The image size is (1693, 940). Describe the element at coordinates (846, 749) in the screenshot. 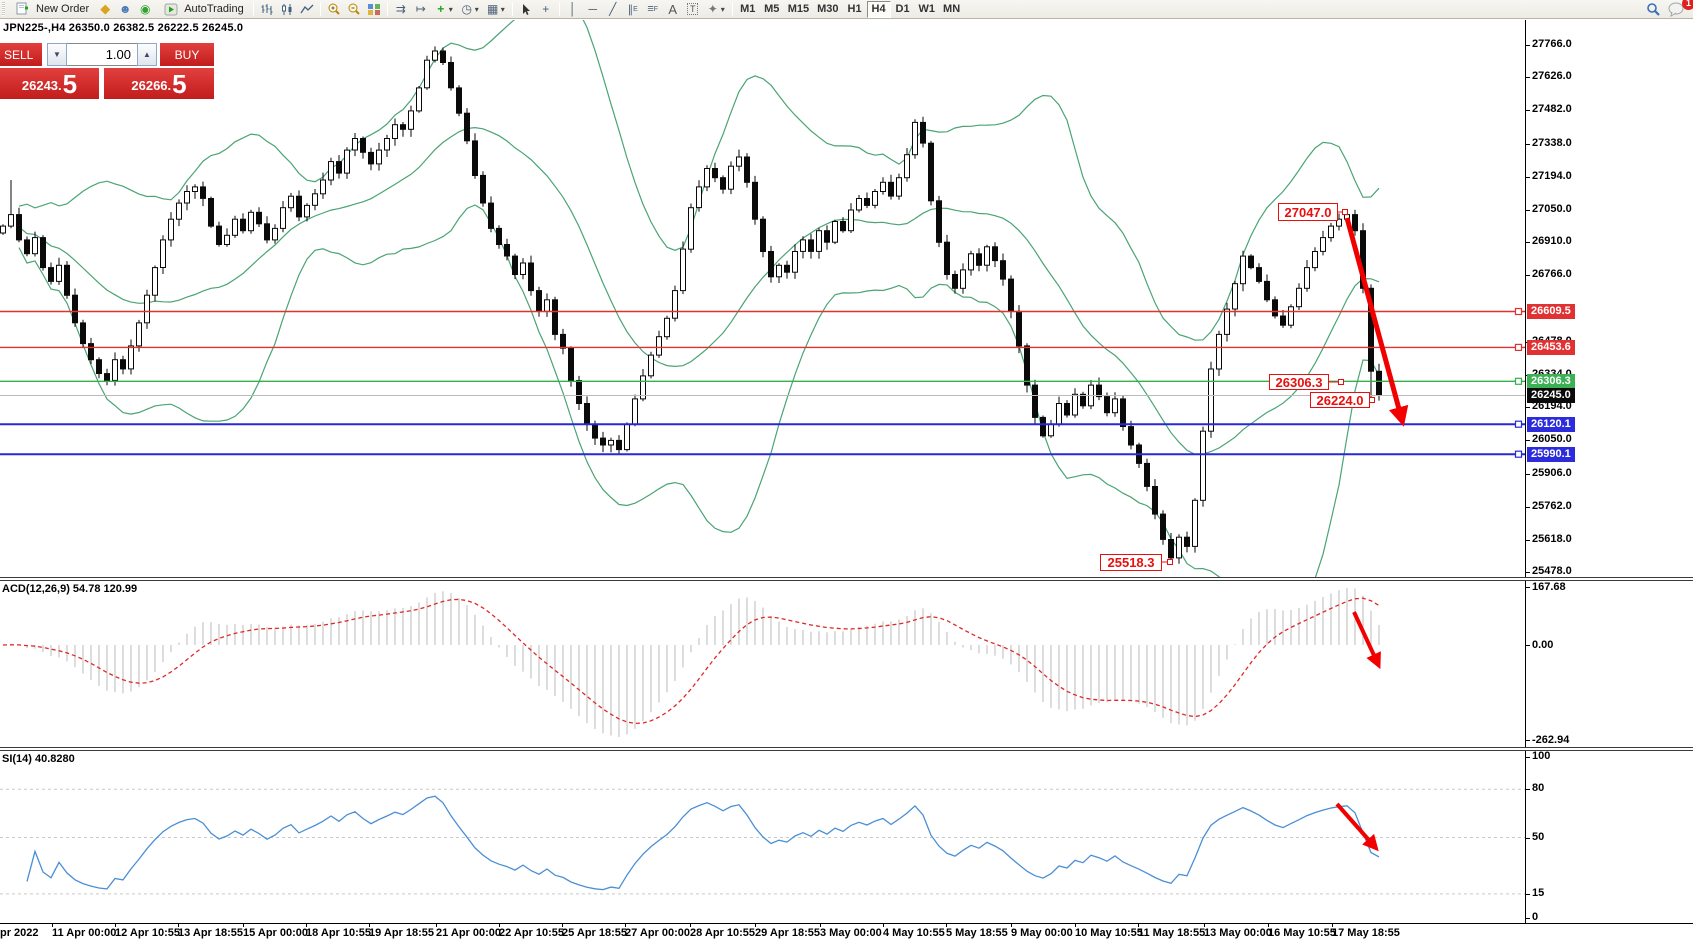

I see `macd-rsi-splitter` at that location.